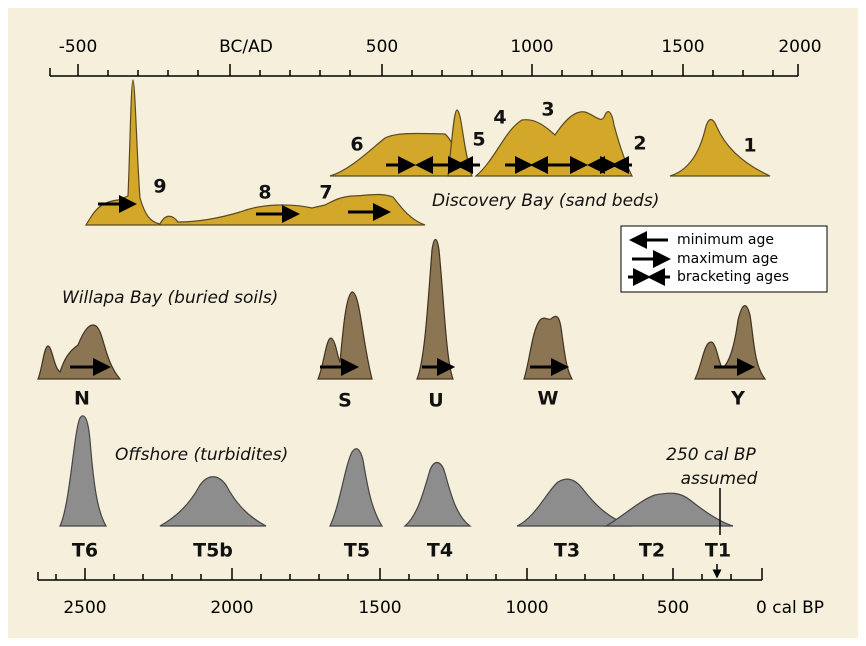 The height and width of the screenshot is (646, 866). I want to click on legend: minimum age maximum age bracketing ages, so click(724, 259).